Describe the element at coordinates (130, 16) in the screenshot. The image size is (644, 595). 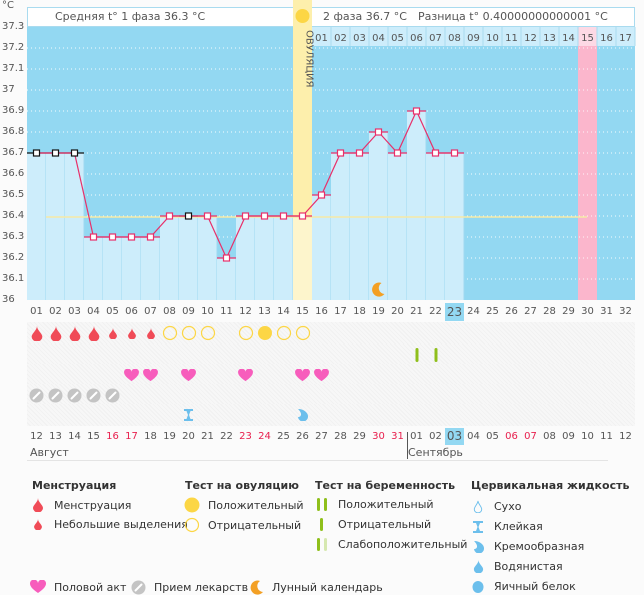
I see `phase1-average: Средняя t° 1 фаза 36.3 °C` at that location.